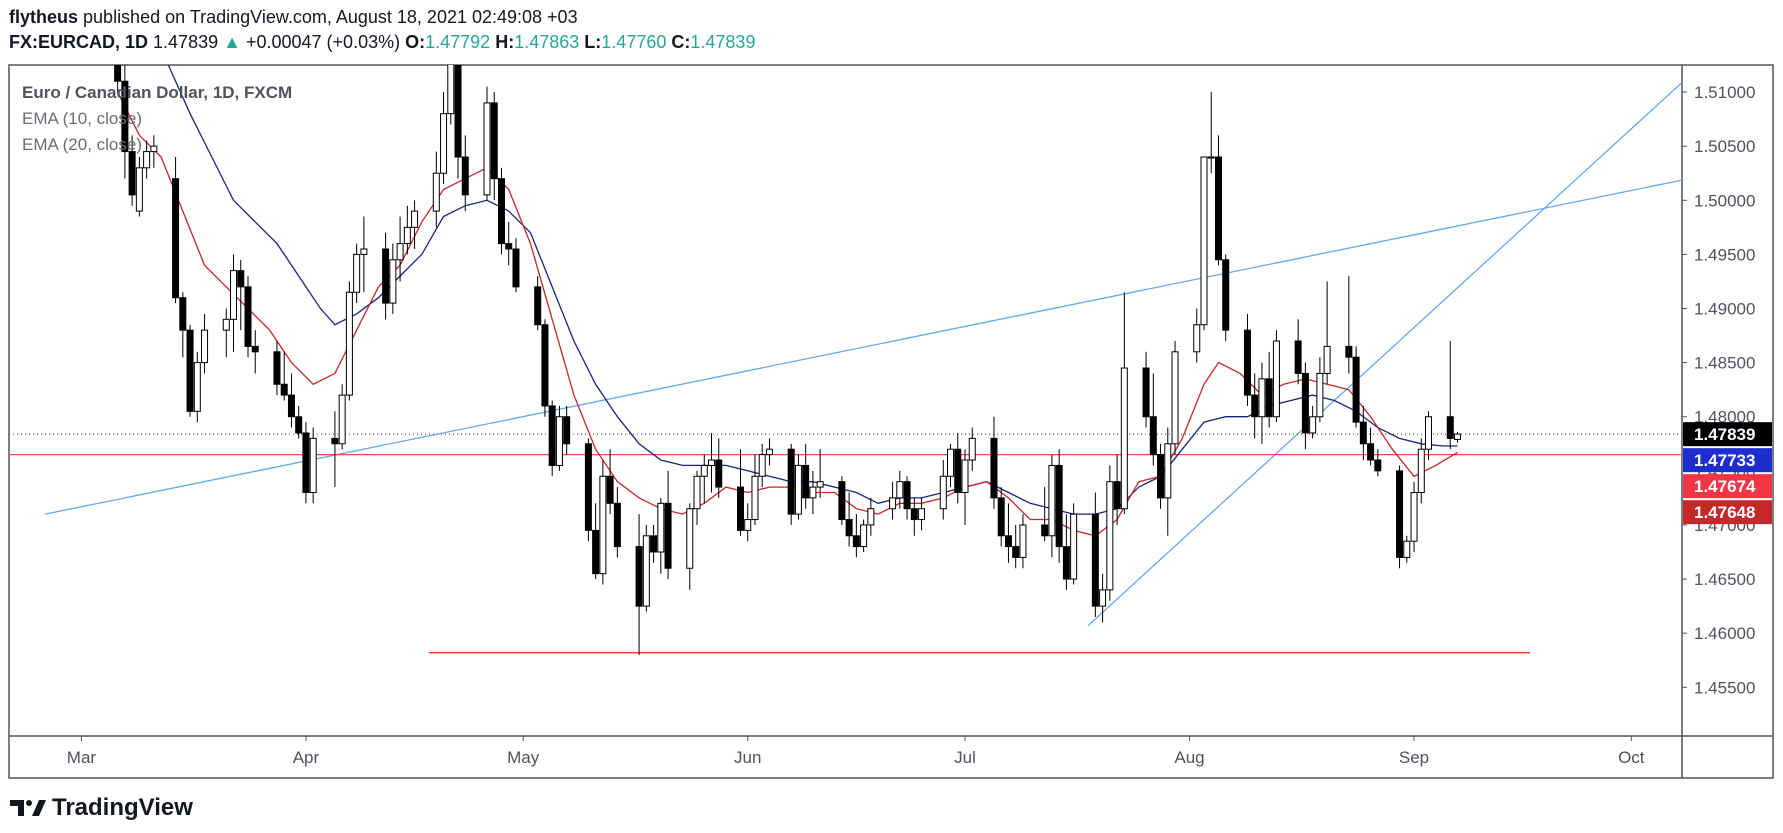 The width and height of the screenshot is (1783, 833). What do you see at coordinates (82, 144) in the screenshot?
I see `legend-ema20: EMA (20, close)` at bounding box center [82, 144].